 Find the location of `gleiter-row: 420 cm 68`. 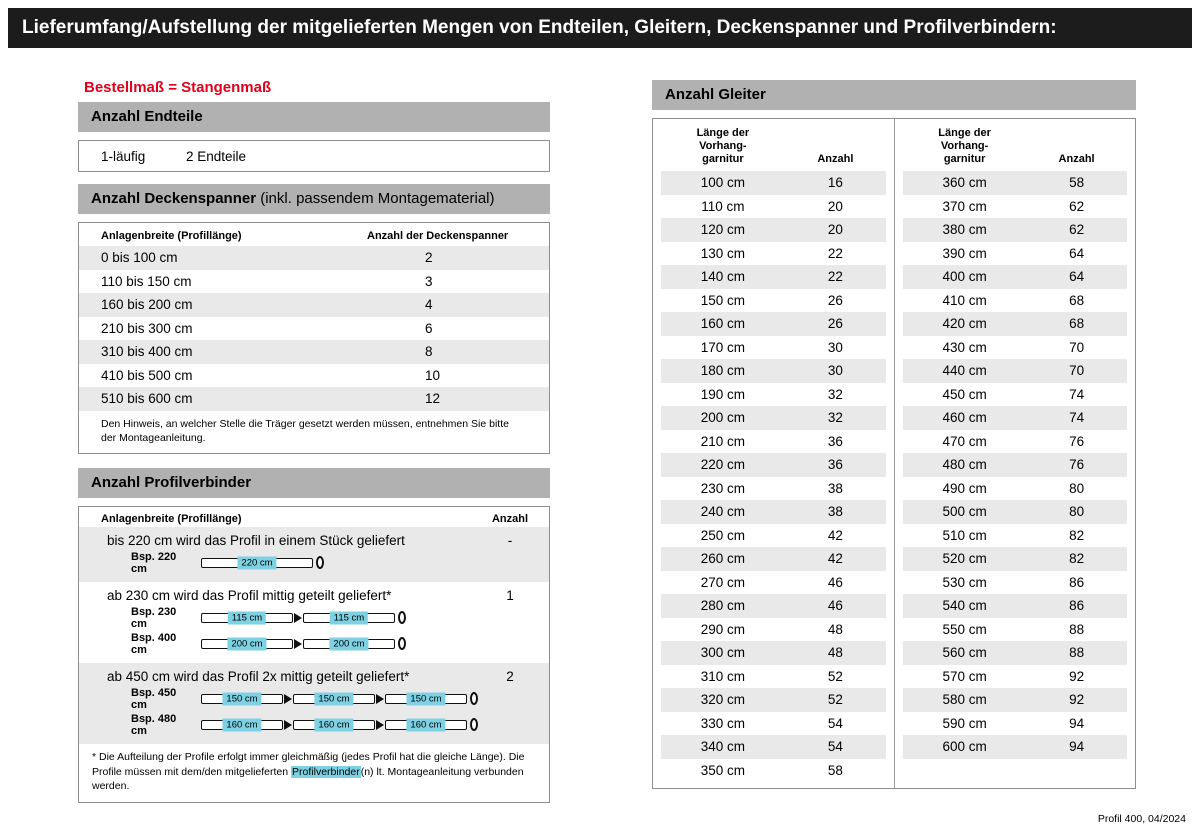

gleiter-row: 420 cm 68 is located at coordinates (1015, 324).